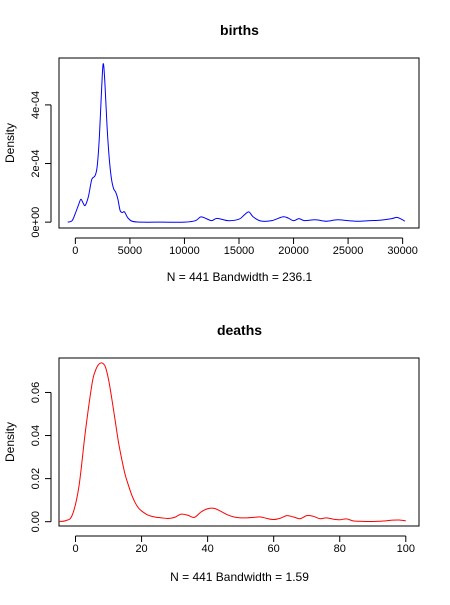 The width and height of the screenshot is (450, 605). Describe the element at coordinates (36, 521) in the screenshot. I see `y-tick-label: 0.00` at that location.